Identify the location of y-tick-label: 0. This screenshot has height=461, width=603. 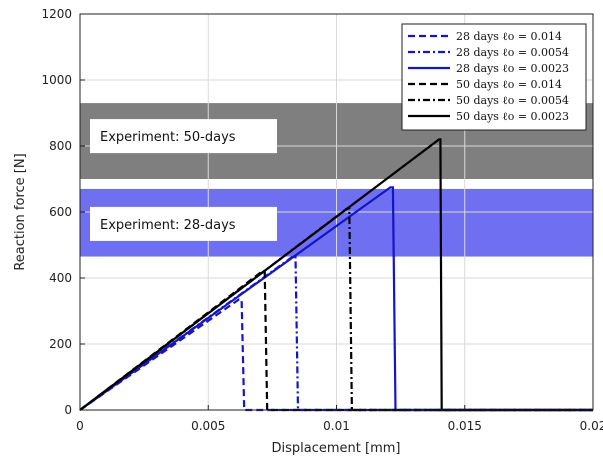
(68, 410).